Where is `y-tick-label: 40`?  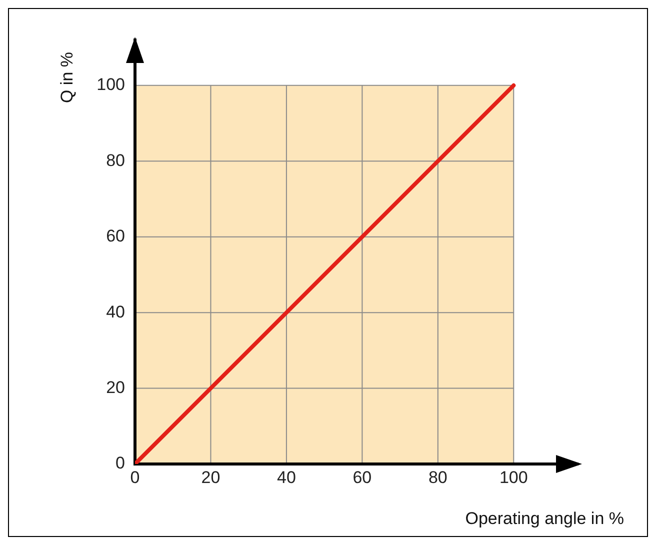 y-tick-label: 40 is located at coordinates (115, 312).